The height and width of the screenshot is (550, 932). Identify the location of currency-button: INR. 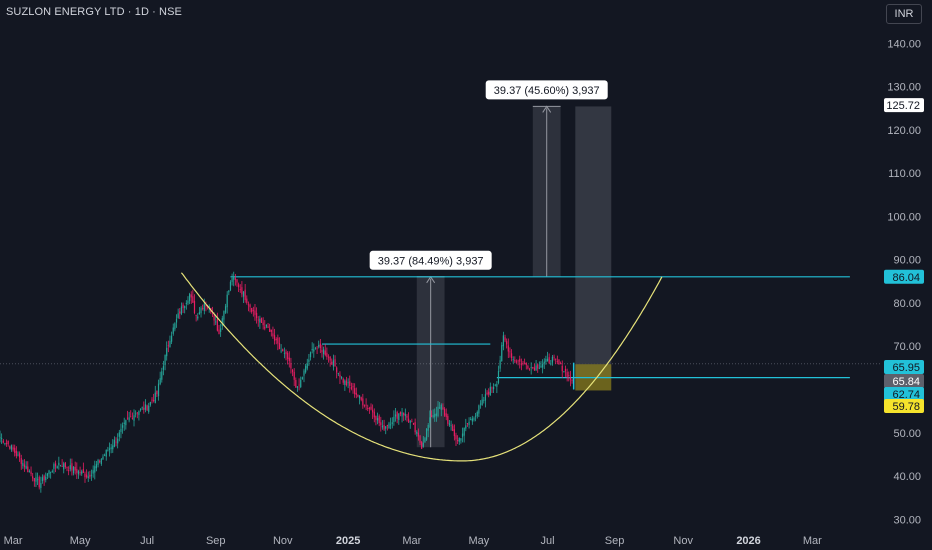
(904, 14).